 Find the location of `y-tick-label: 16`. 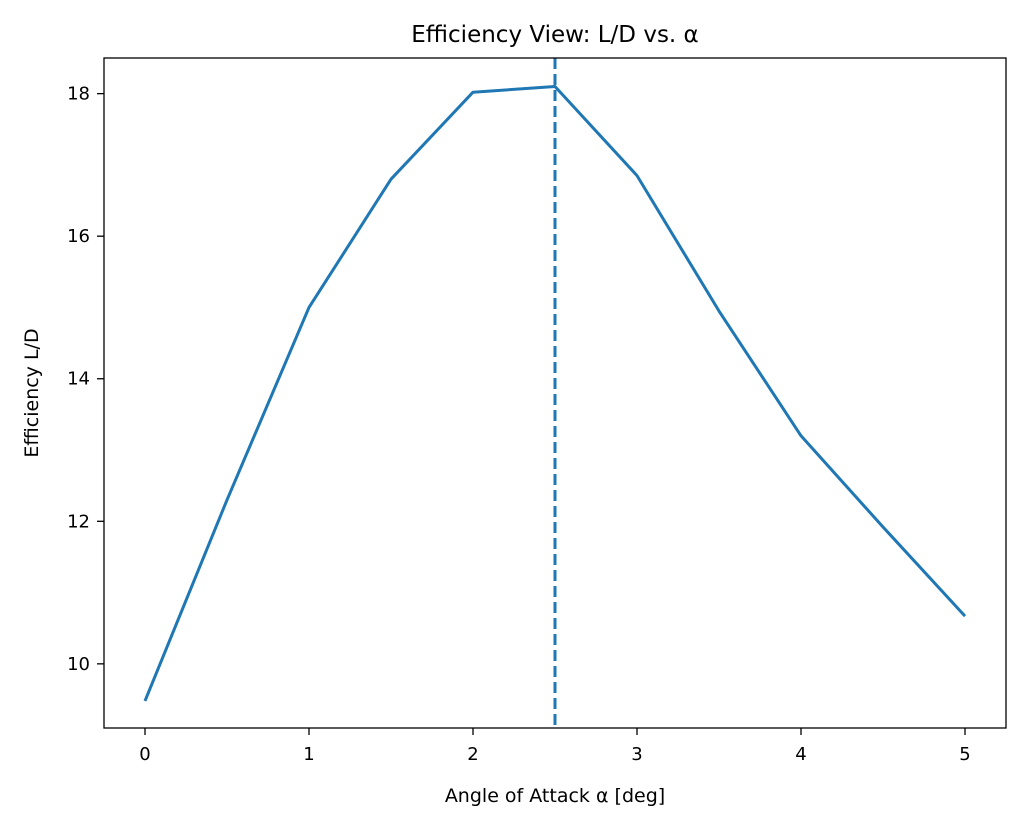

y-tick-label: 16 is located at coordinates (78, 236).